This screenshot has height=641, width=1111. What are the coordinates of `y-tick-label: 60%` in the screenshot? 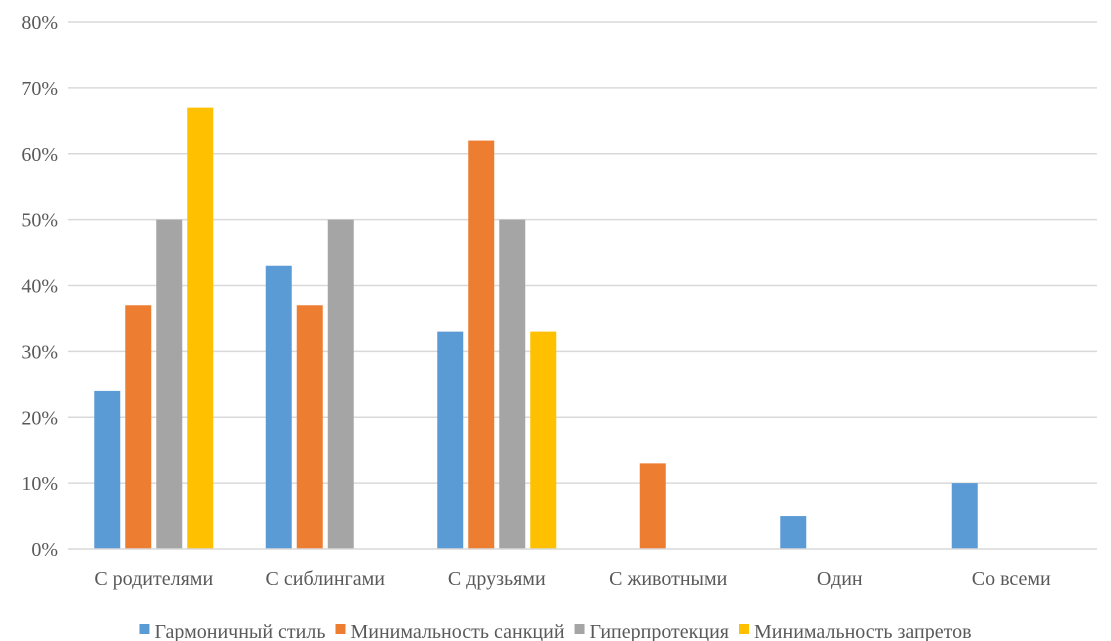 It's located at (39, 155).